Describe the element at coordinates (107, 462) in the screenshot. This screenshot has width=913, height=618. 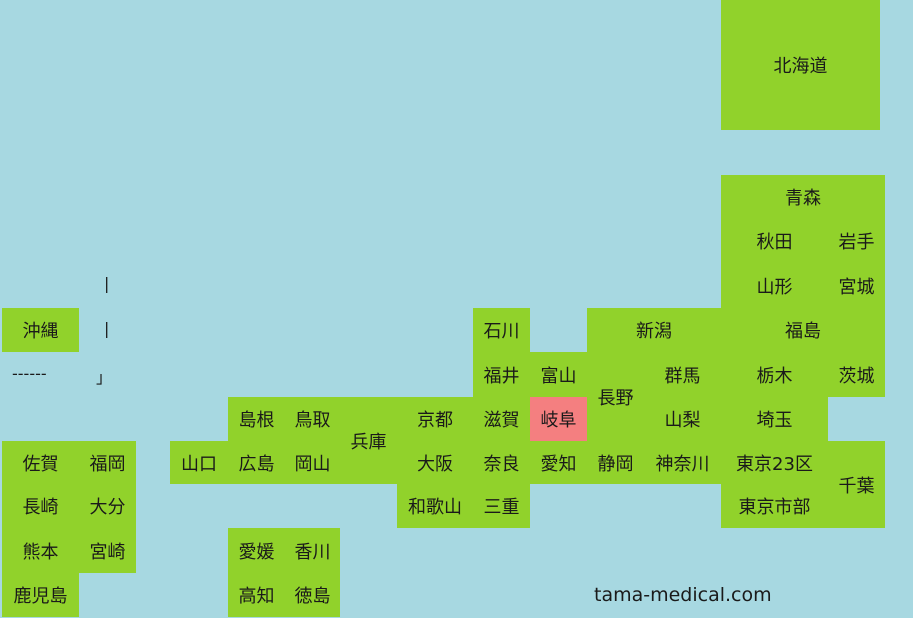
I see `prefecture-tile: 福岡` at that location.